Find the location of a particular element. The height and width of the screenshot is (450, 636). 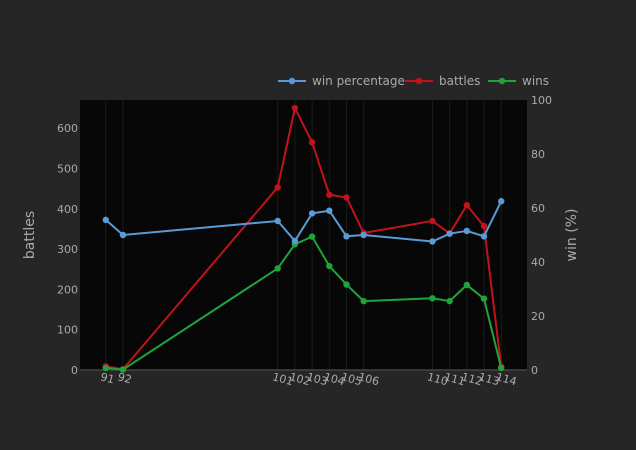

legend-label: win percentage is located at coordinates (358, 81).